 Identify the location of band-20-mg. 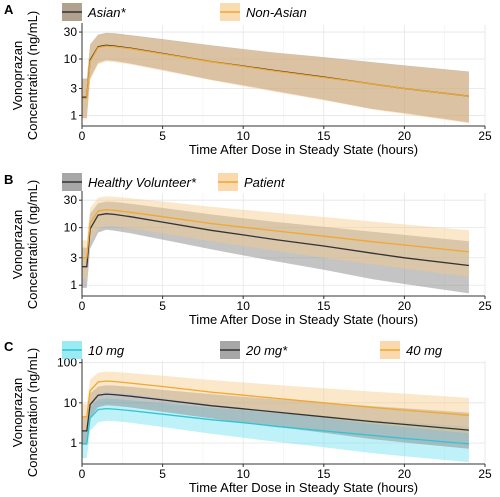
(275, 417).